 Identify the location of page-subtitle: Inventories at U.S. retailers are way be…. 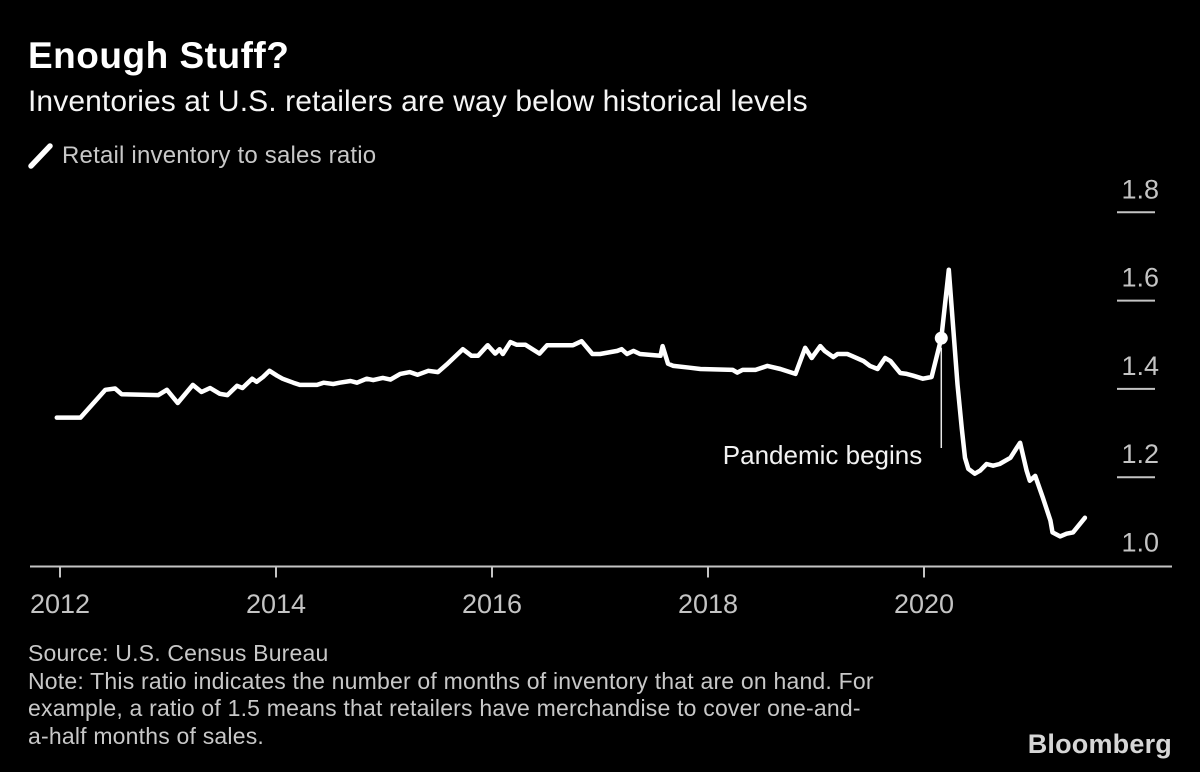
(418, 101).